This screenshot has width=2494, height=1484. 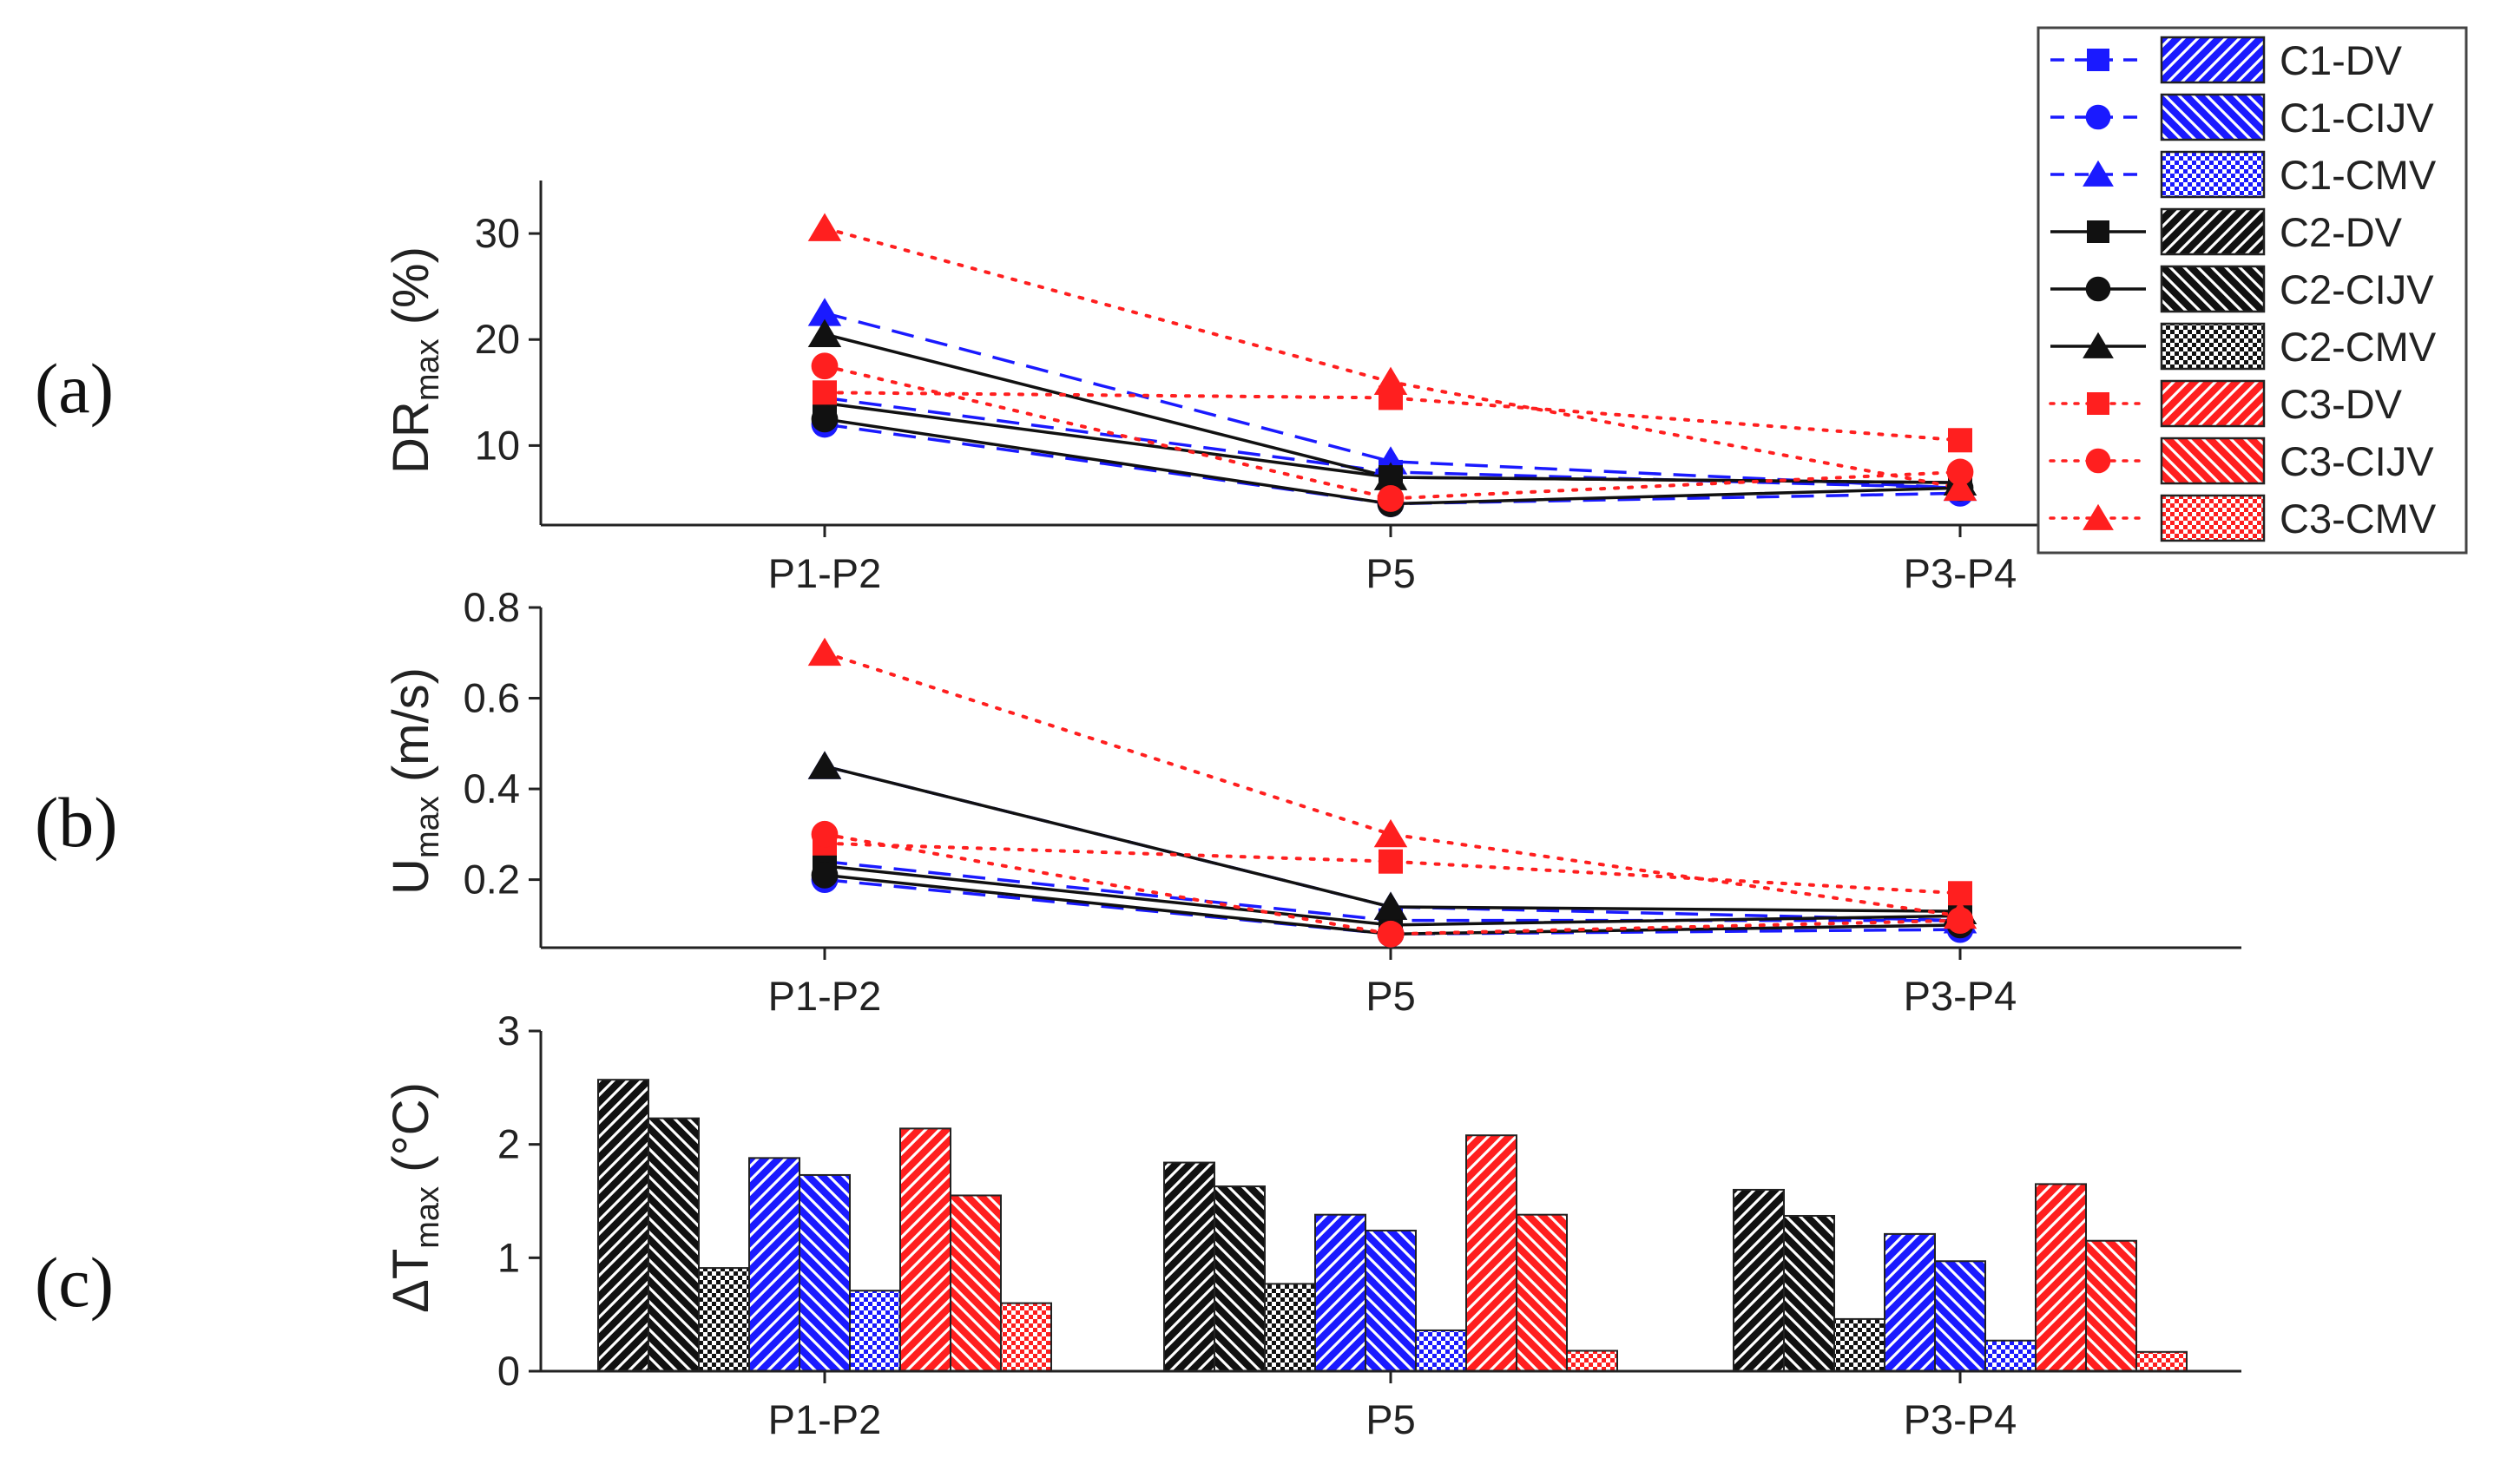 What do you see at coordinates (825, 573) in the screenshot?
I see `dr-xtick-label: P1-P2` at bounding box center [825, 573].